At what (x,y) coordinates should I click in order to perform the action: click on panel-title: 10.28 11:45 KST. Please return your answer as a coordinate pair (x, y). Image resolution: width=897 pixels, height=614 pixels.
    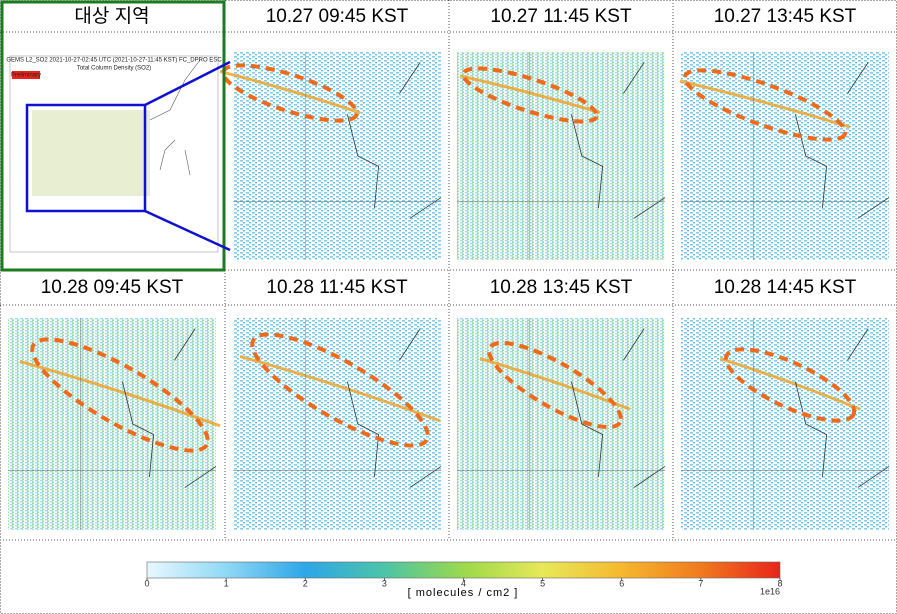
    Looking at the image, I should click on (337, 287).